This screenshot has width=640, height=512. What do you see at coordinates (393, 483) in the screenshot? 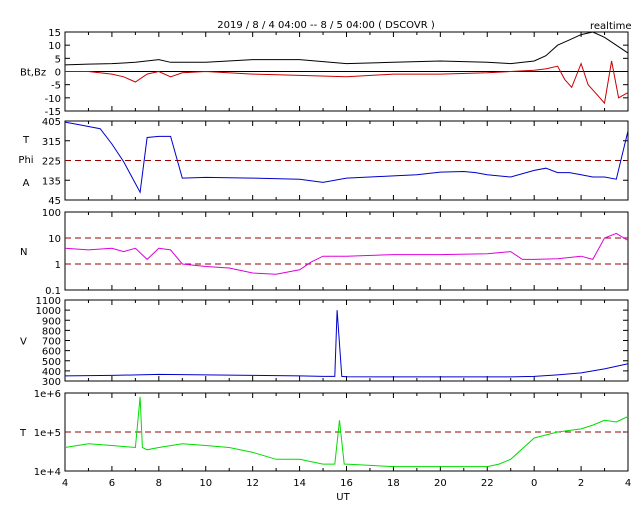
I see `x-tick-label: 18` at bounding box center [393, 483].